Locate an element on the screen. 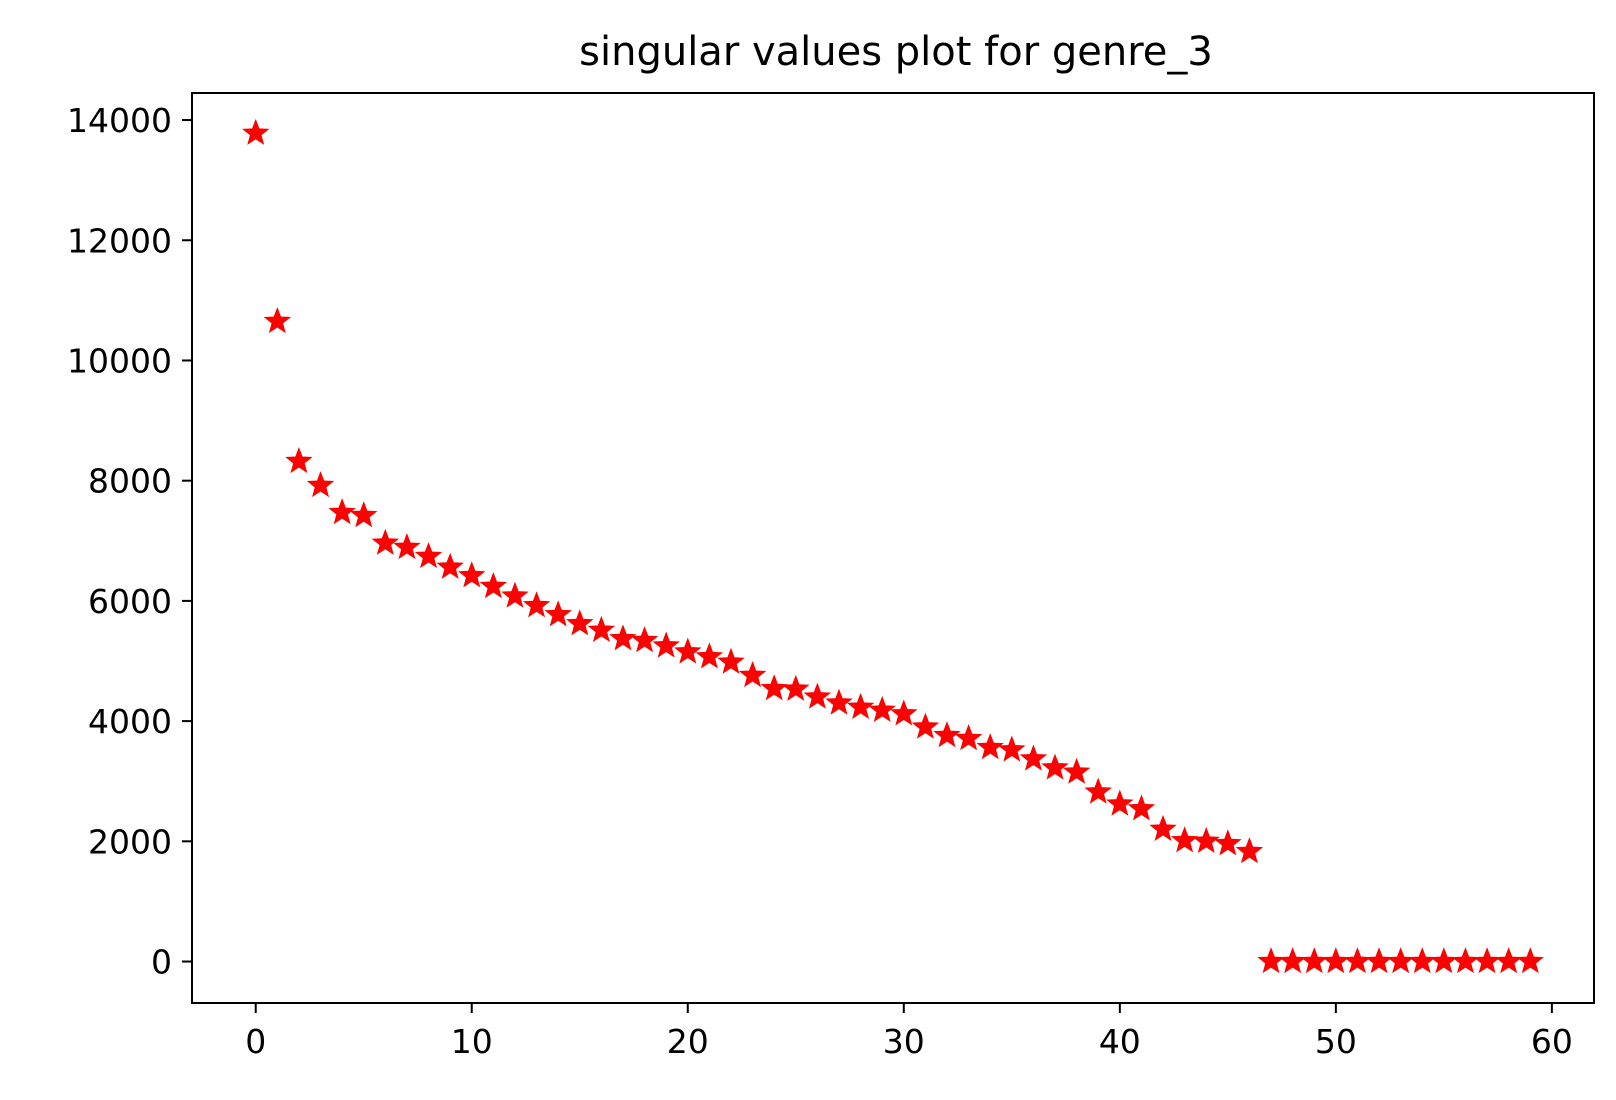  y-tick-label: 4000 is located at coordinates (130, 721).